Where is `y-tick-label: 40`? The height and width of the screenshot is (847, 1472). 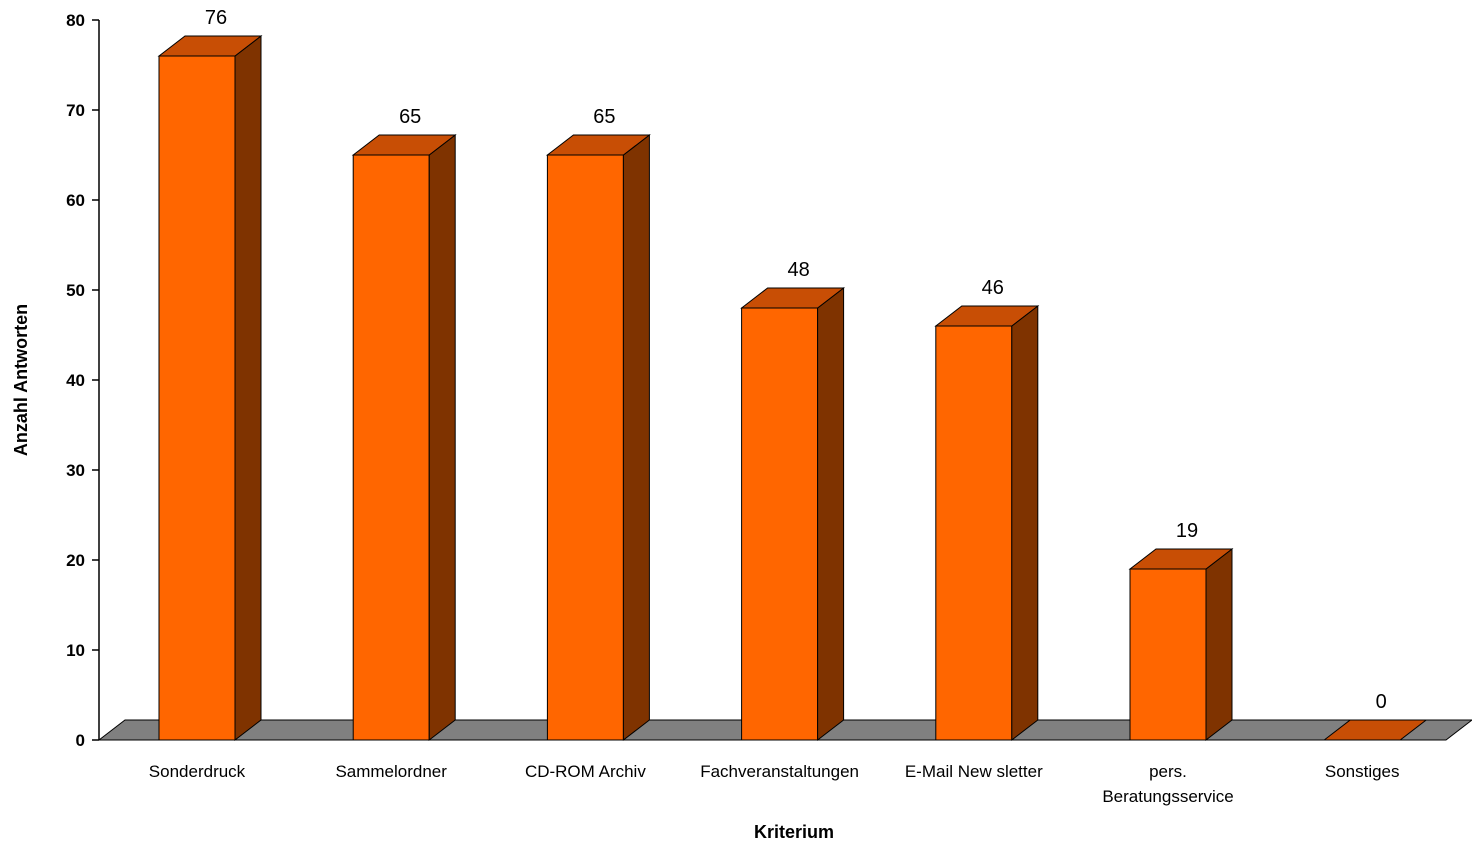
y-tick-label: 40 is located at coordinates (75, 380).